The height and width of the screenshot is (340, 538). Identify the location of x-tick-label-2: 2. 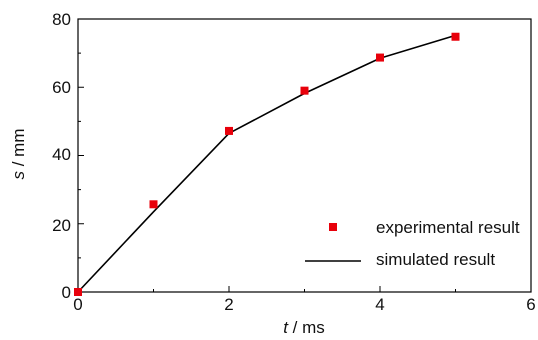
(228, 304).